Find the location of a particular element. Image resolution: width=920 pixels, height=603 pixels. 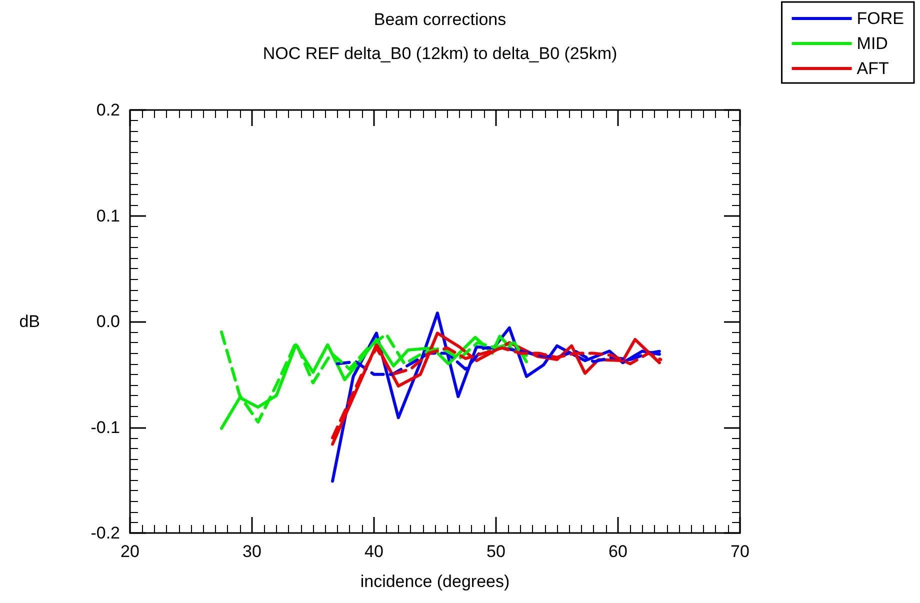

x-tick-label: 60 is located at coordinates (618, 551).